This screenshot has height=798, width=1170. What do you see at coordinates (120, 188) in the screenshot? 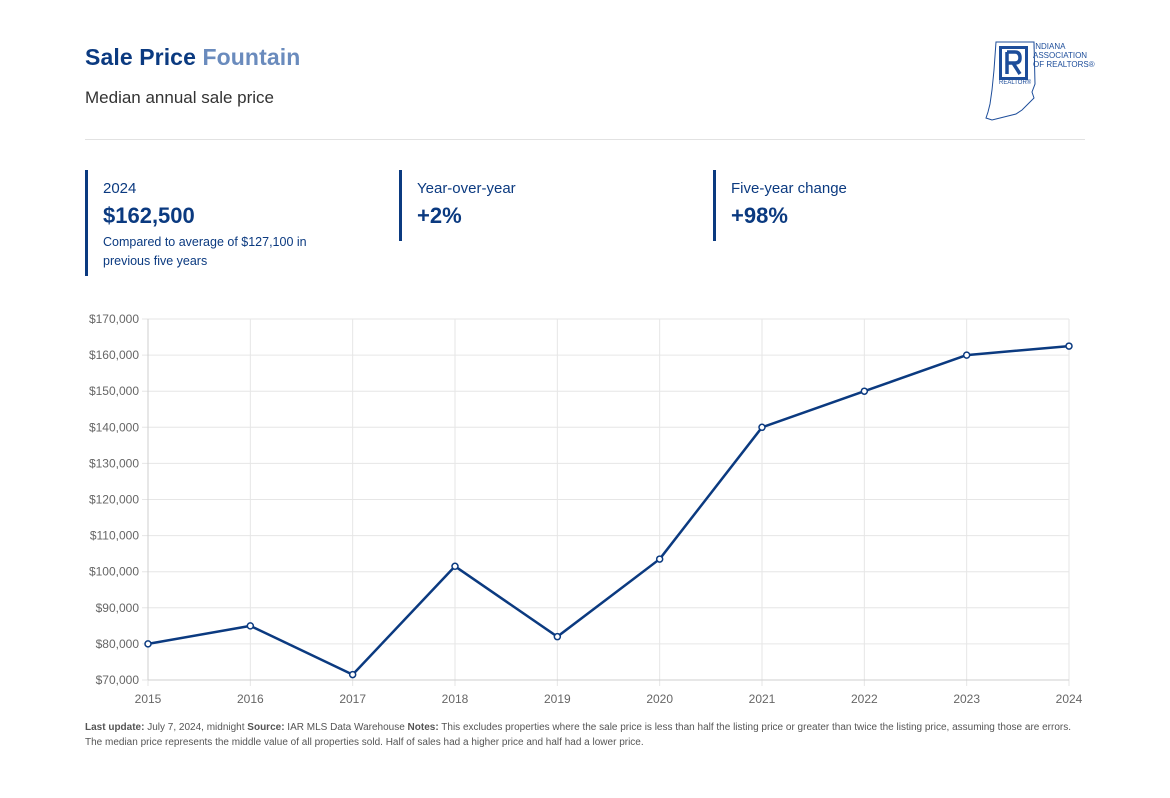
I see `stat-label: 2024` at bounding box center [120, 188].